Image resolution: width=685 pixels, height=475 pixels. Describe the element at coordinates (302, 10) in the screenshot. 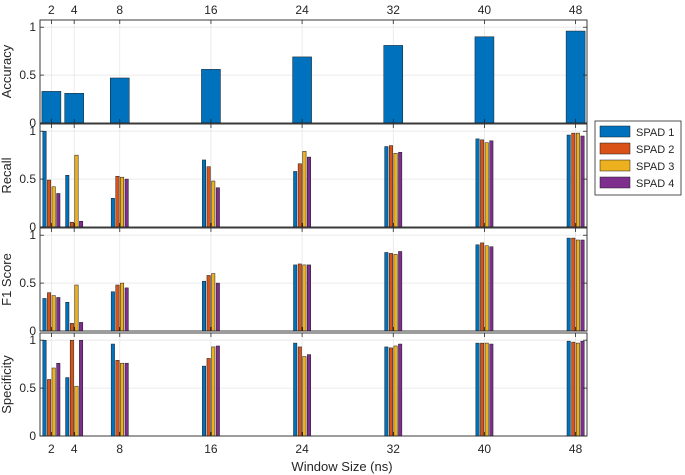

I see `x-tick-label-top: 24` at that location.